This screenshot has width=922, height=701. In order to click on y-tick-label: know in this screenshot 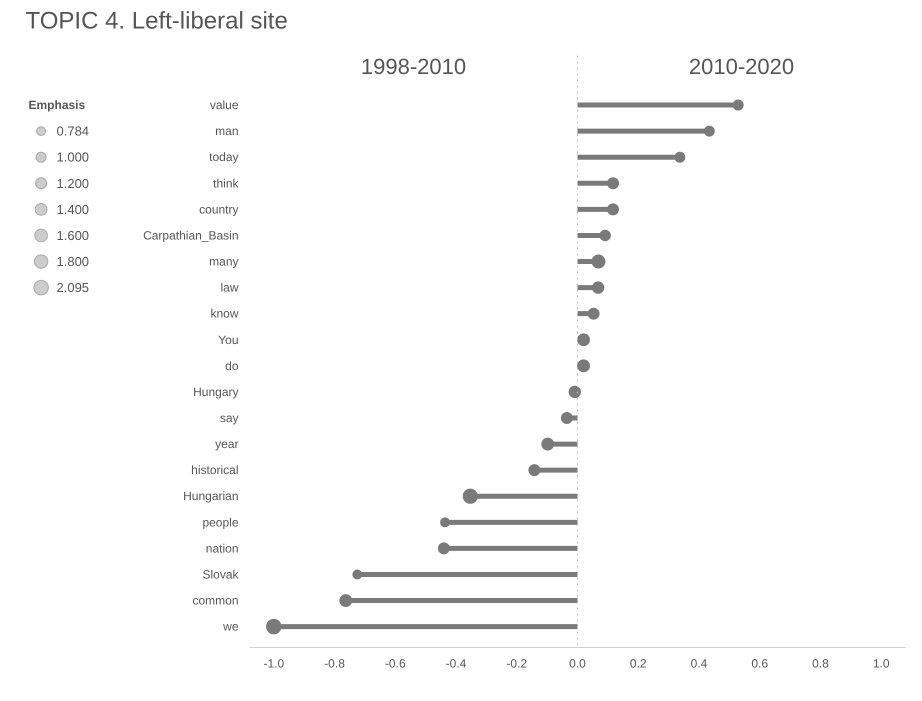, I will do `click(224, 313)`.